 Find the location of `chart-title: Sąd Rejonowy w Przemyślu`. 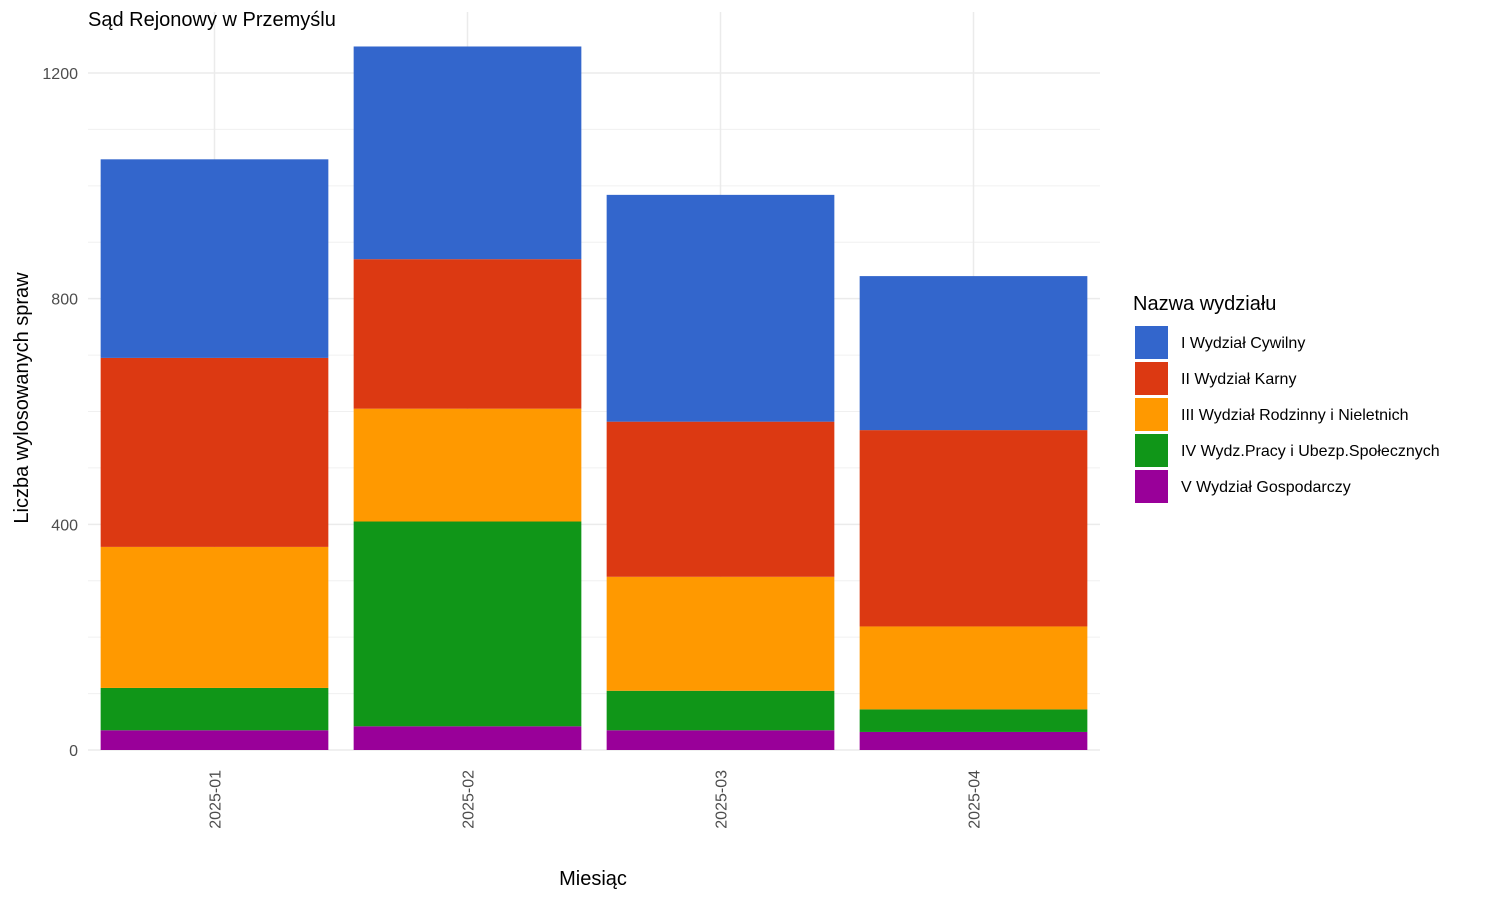

chart-title: Sąd Rejonowy w Przemyślu is located at coordinates (212, 20).